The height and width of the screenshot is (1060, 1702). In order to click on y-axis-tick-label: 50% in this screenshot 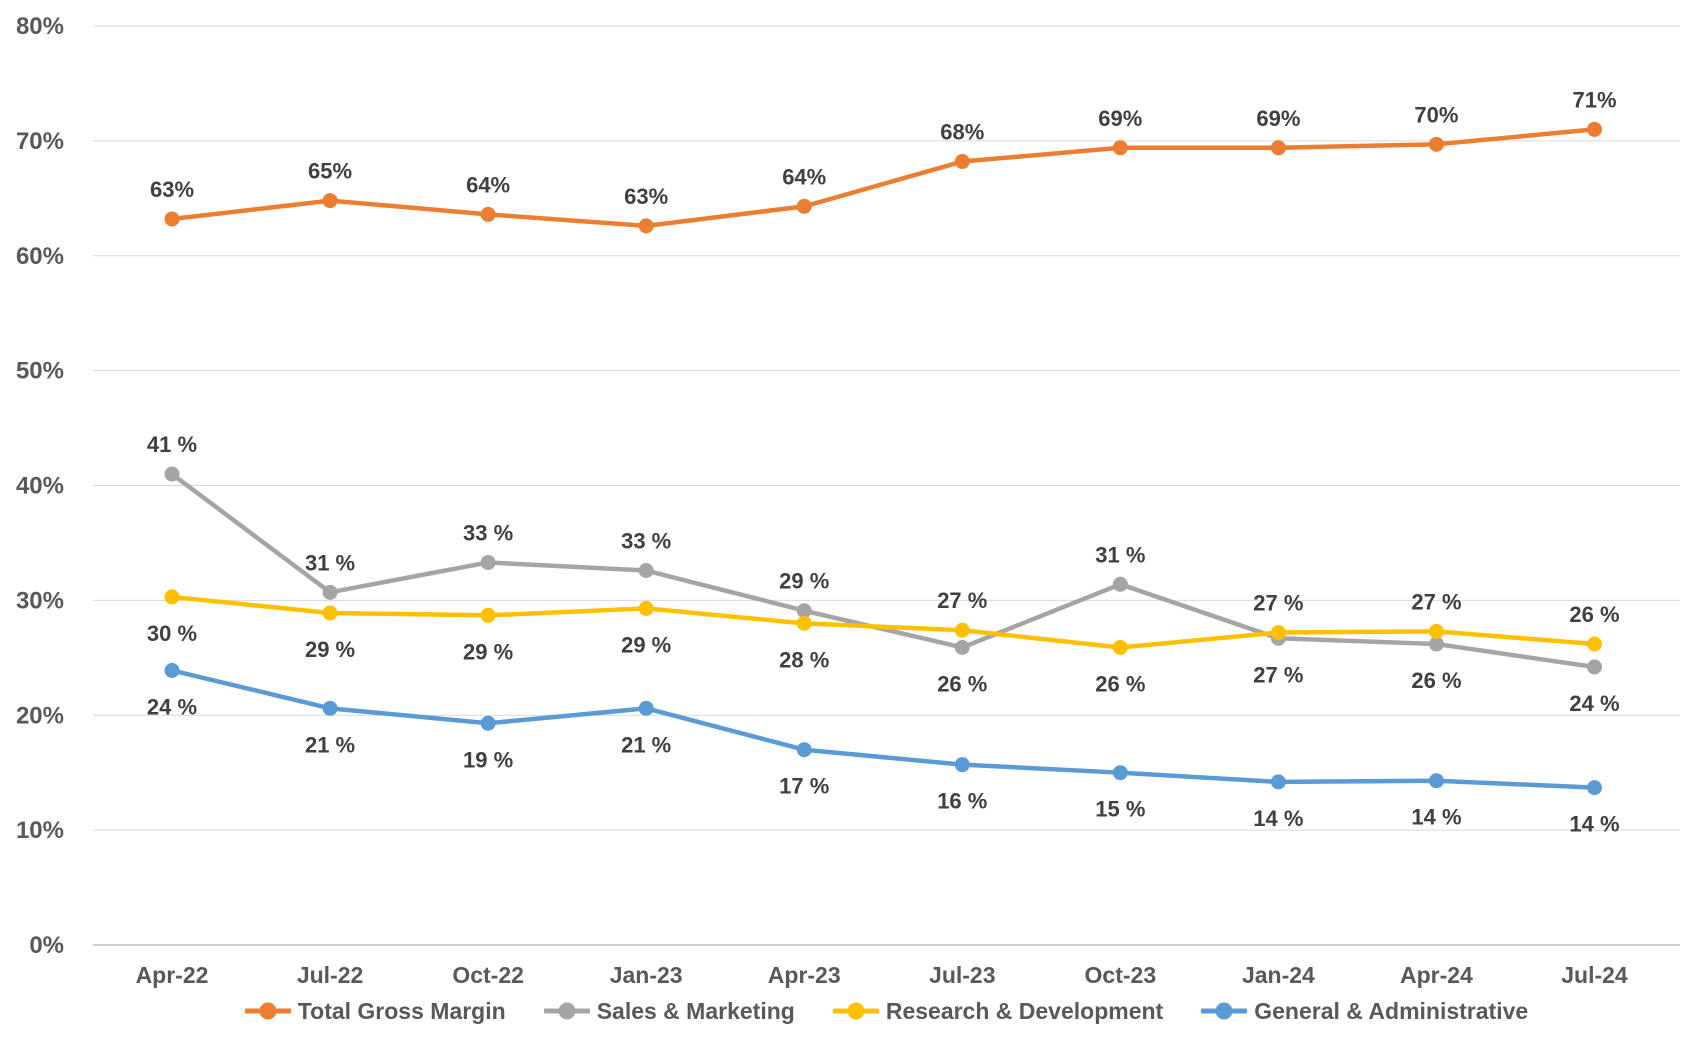, I will do `click(40, 371)`.